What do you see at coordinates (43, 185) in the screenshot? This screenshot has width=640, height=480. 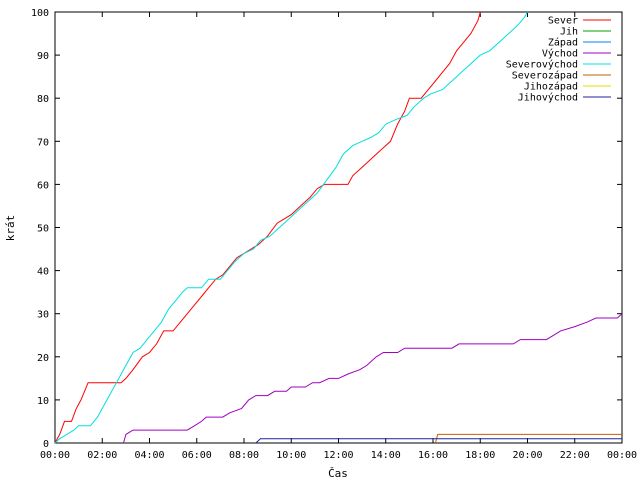 I see `y-tick-label: 60` at bounding box center [43, 185].